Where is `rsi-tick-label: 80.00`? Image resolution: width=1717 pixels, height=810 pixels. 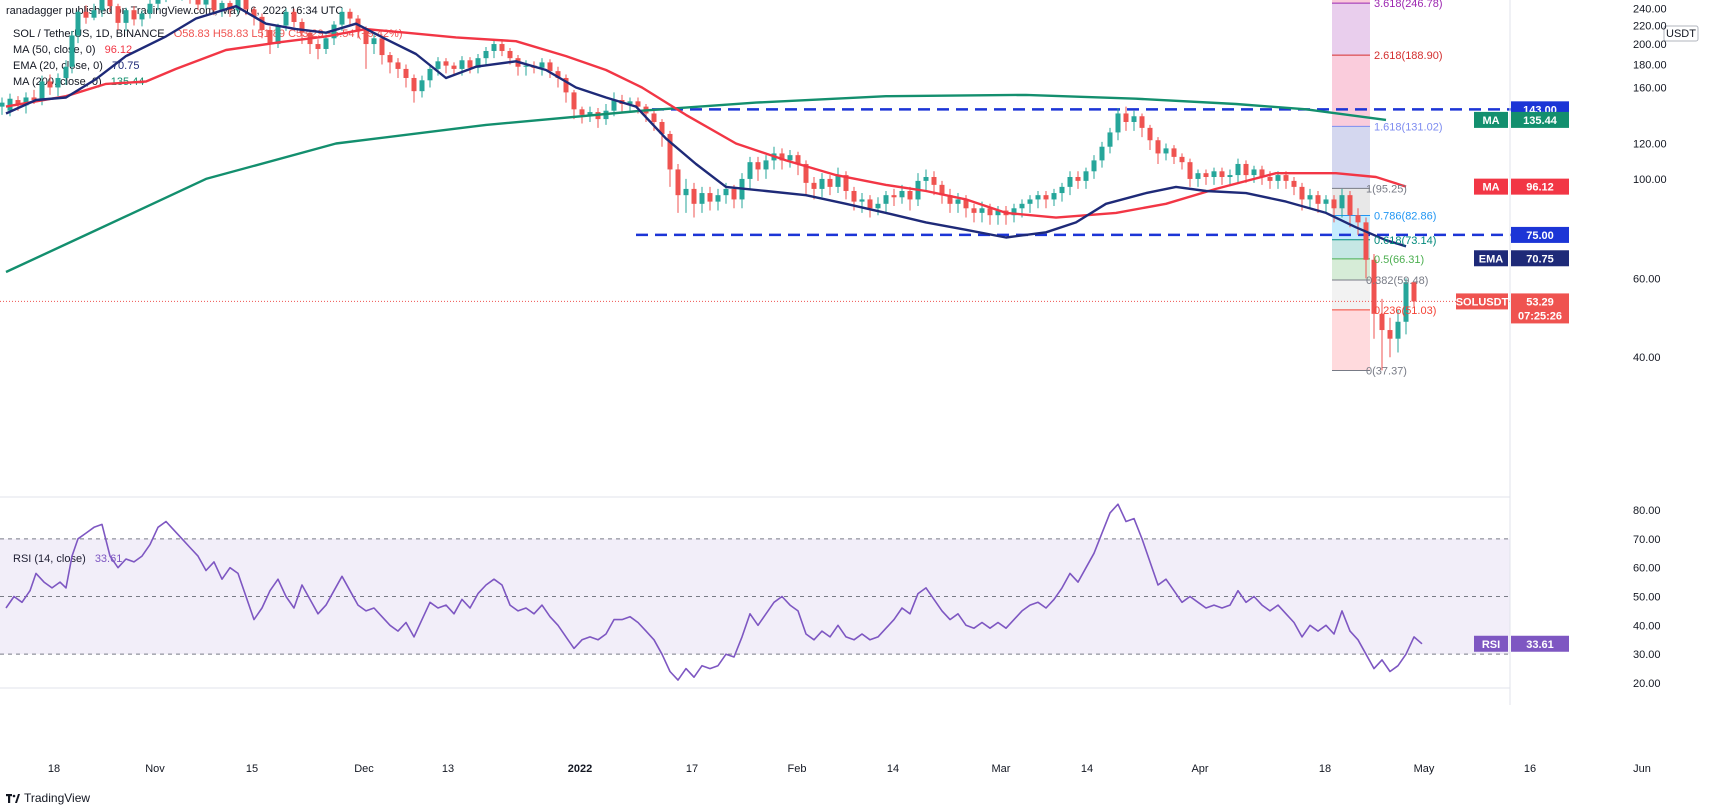
rsi-tick-label: 80.00 is located at coordinates (1647, 511).